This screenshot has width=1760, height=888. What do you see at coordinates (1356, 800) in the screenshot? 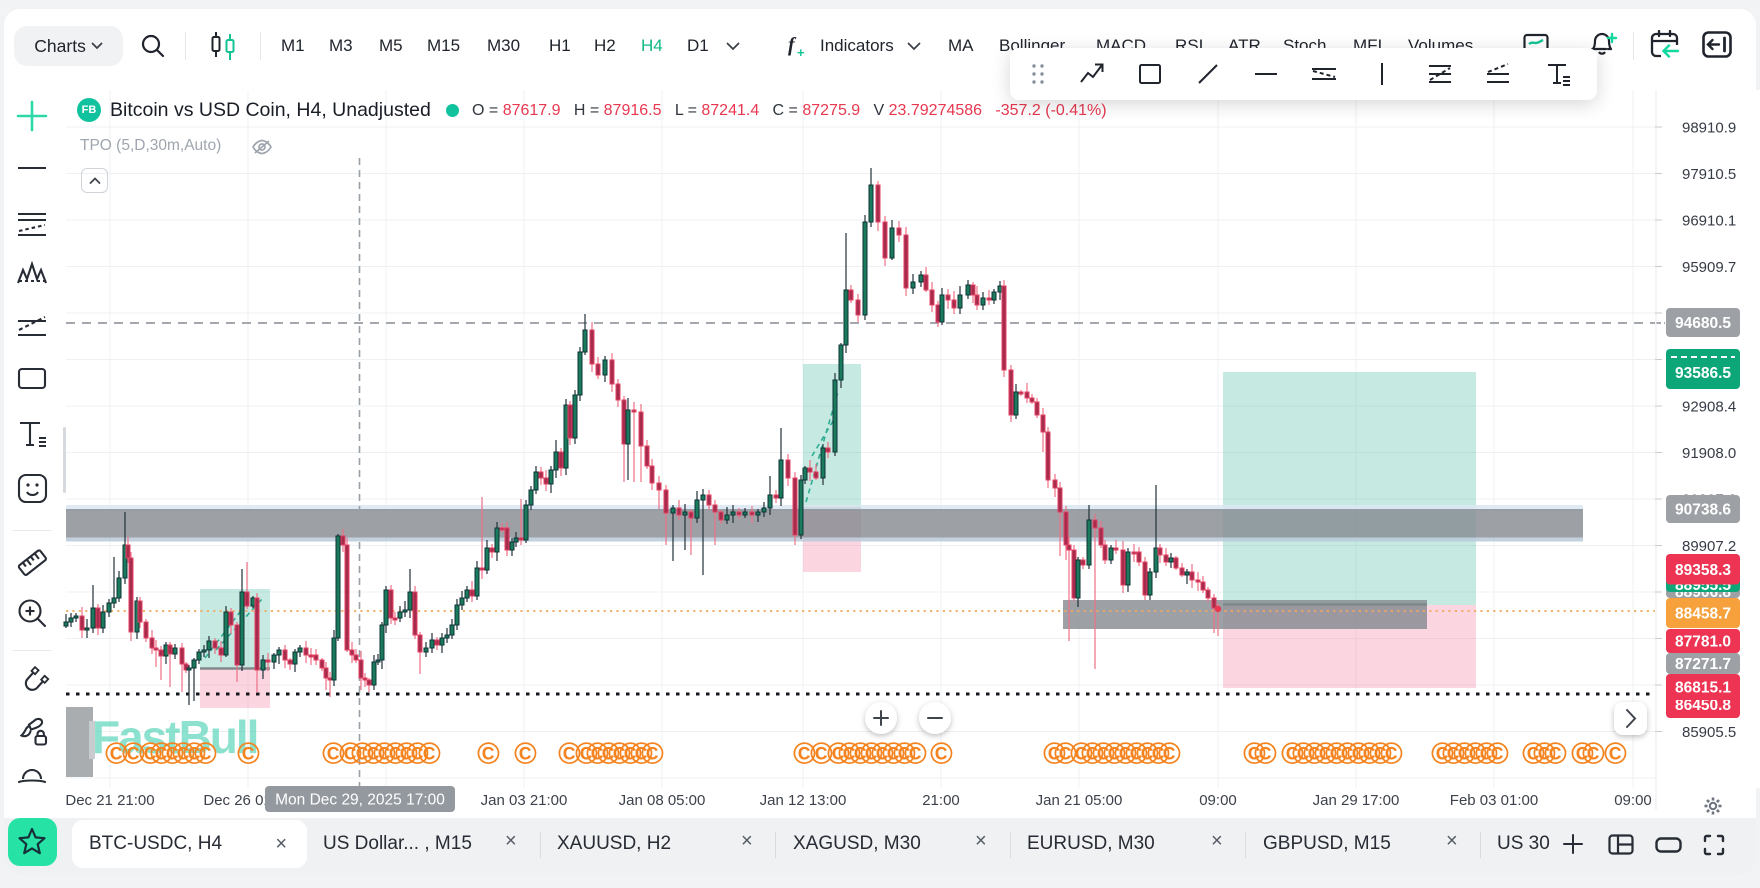
I see `svg-text: Jan 29 17:00` at bounding box center [1356, 800].